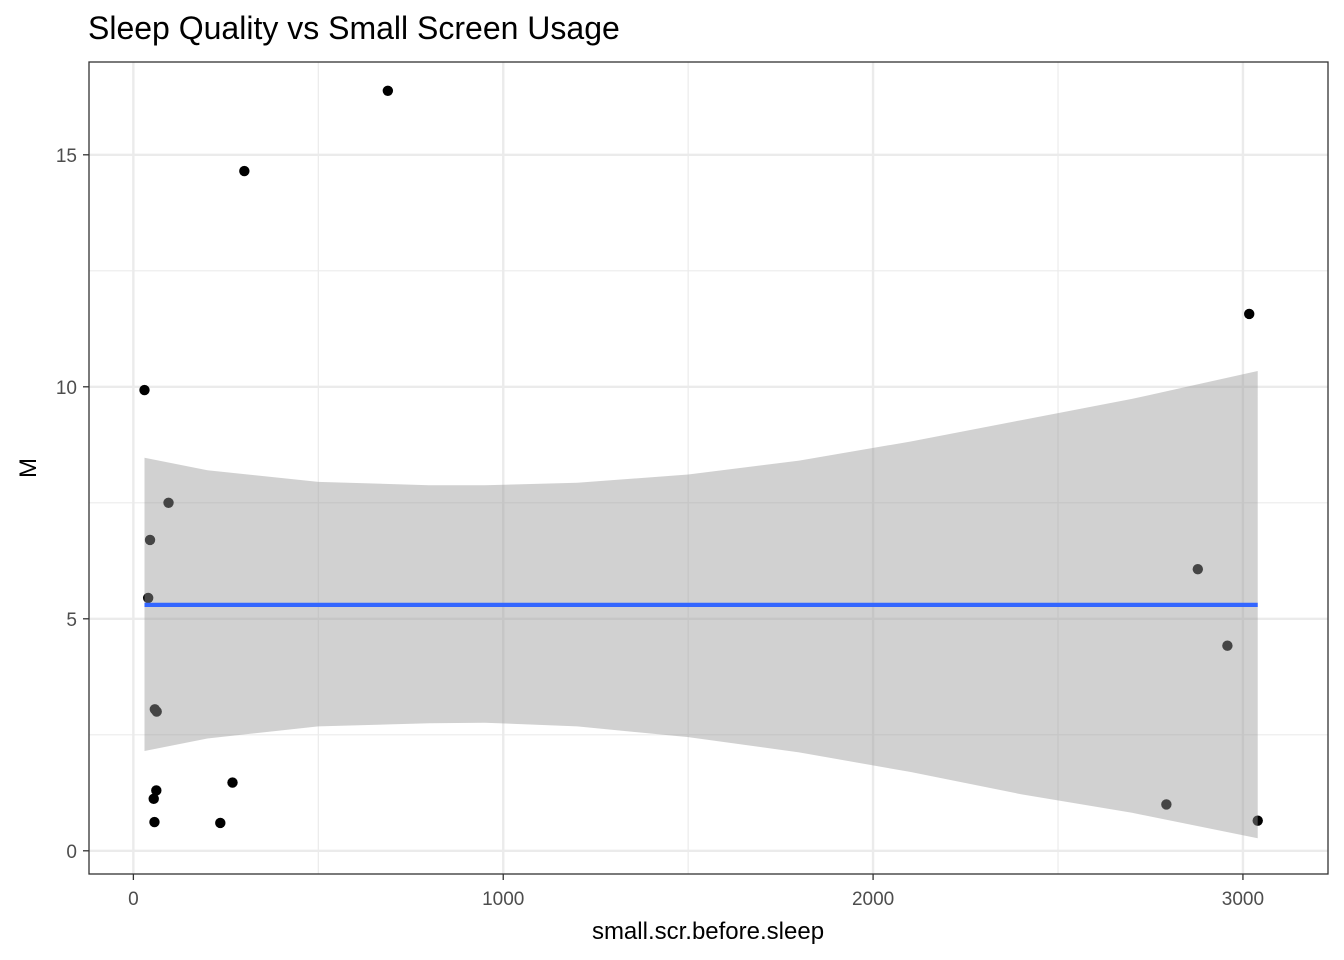 The height and width of the screenshot is (960, 1344). What do you see at coordinates (1243, 899) in the screenshot?
I see `x-tick-label: 3000` at bounding box center [1243, 899].